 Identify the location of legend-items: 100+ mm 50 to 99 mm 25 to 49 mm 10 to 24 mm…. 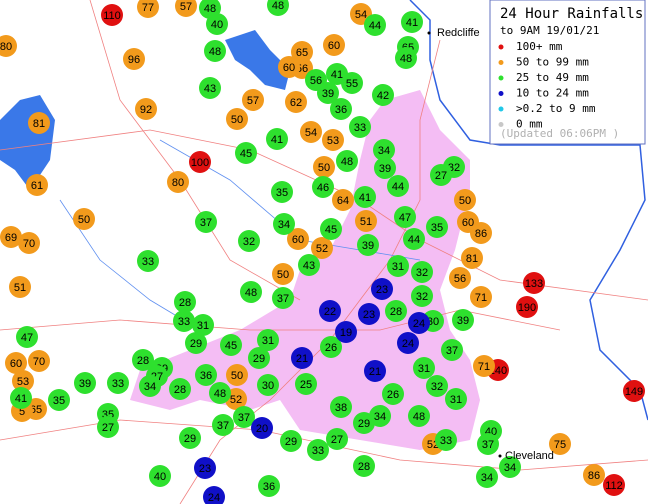
(547, 85).